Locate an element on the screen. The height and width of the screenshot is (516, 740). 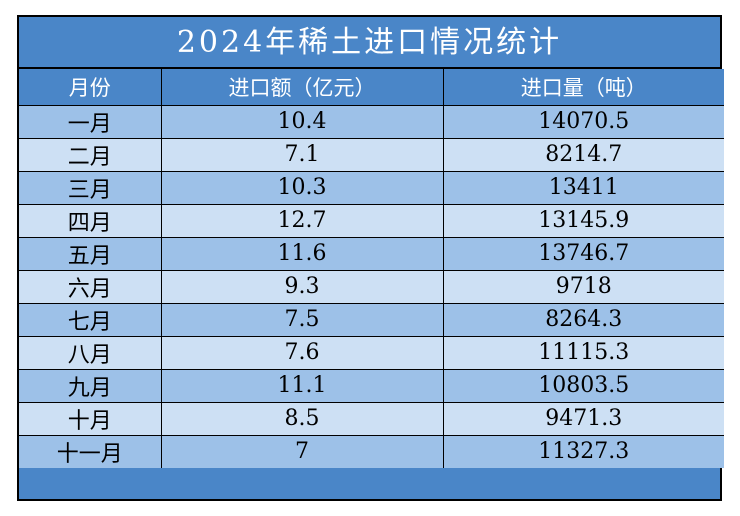
amount-cell: 10.4 is located at coordinates (302, 121).